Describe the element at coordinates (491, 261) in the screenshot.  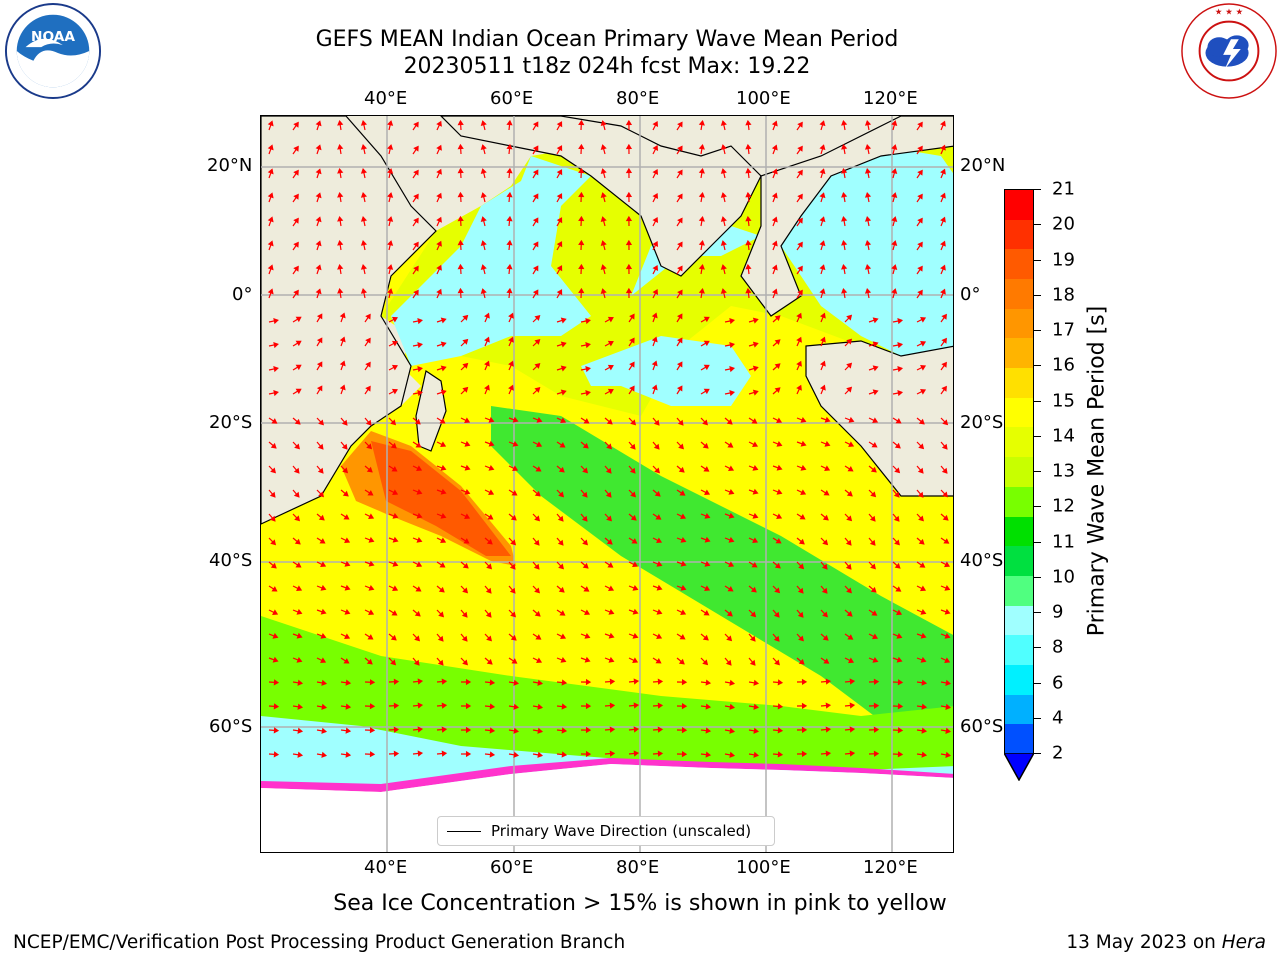
I see `cyan-region-arabian-sea` at that location.